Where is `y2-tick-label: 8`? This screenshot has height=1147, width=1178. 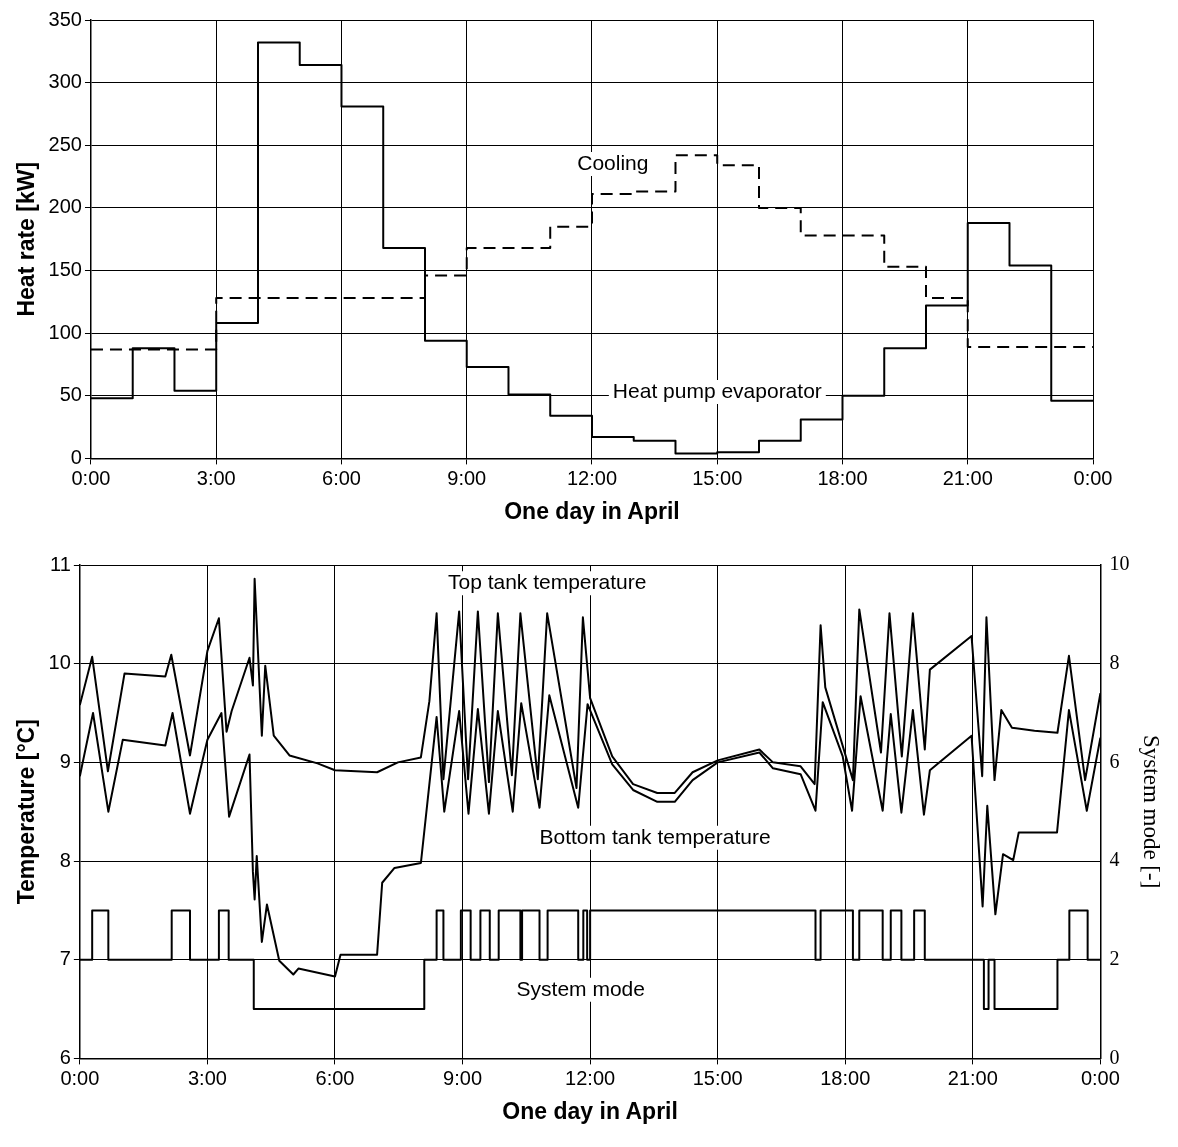
y2-tick-label: 8 is located at coordinates (1114, 661).